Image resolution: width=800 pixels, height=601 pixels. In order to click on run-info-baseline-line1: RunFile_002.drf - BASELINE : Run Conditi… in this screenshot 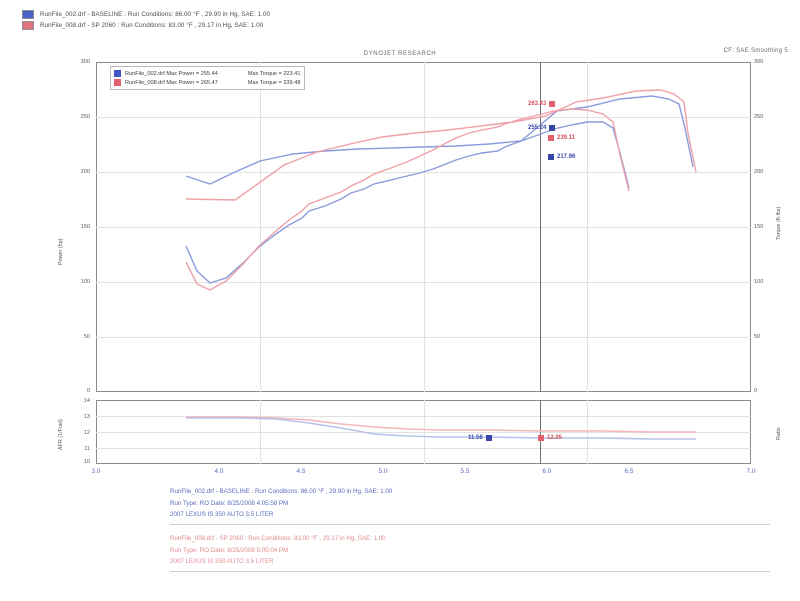, I will do `click(281, 491)`.